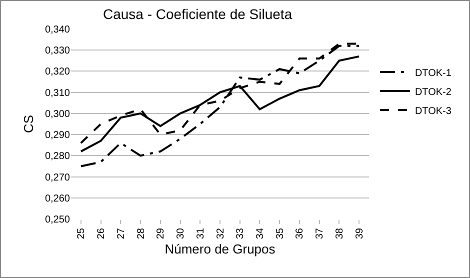 This screenshot has height=278, width=470. Describe the element at coordinates (57, 93) in the screenshot. I see `y-tick-label: 0,310` at that location.